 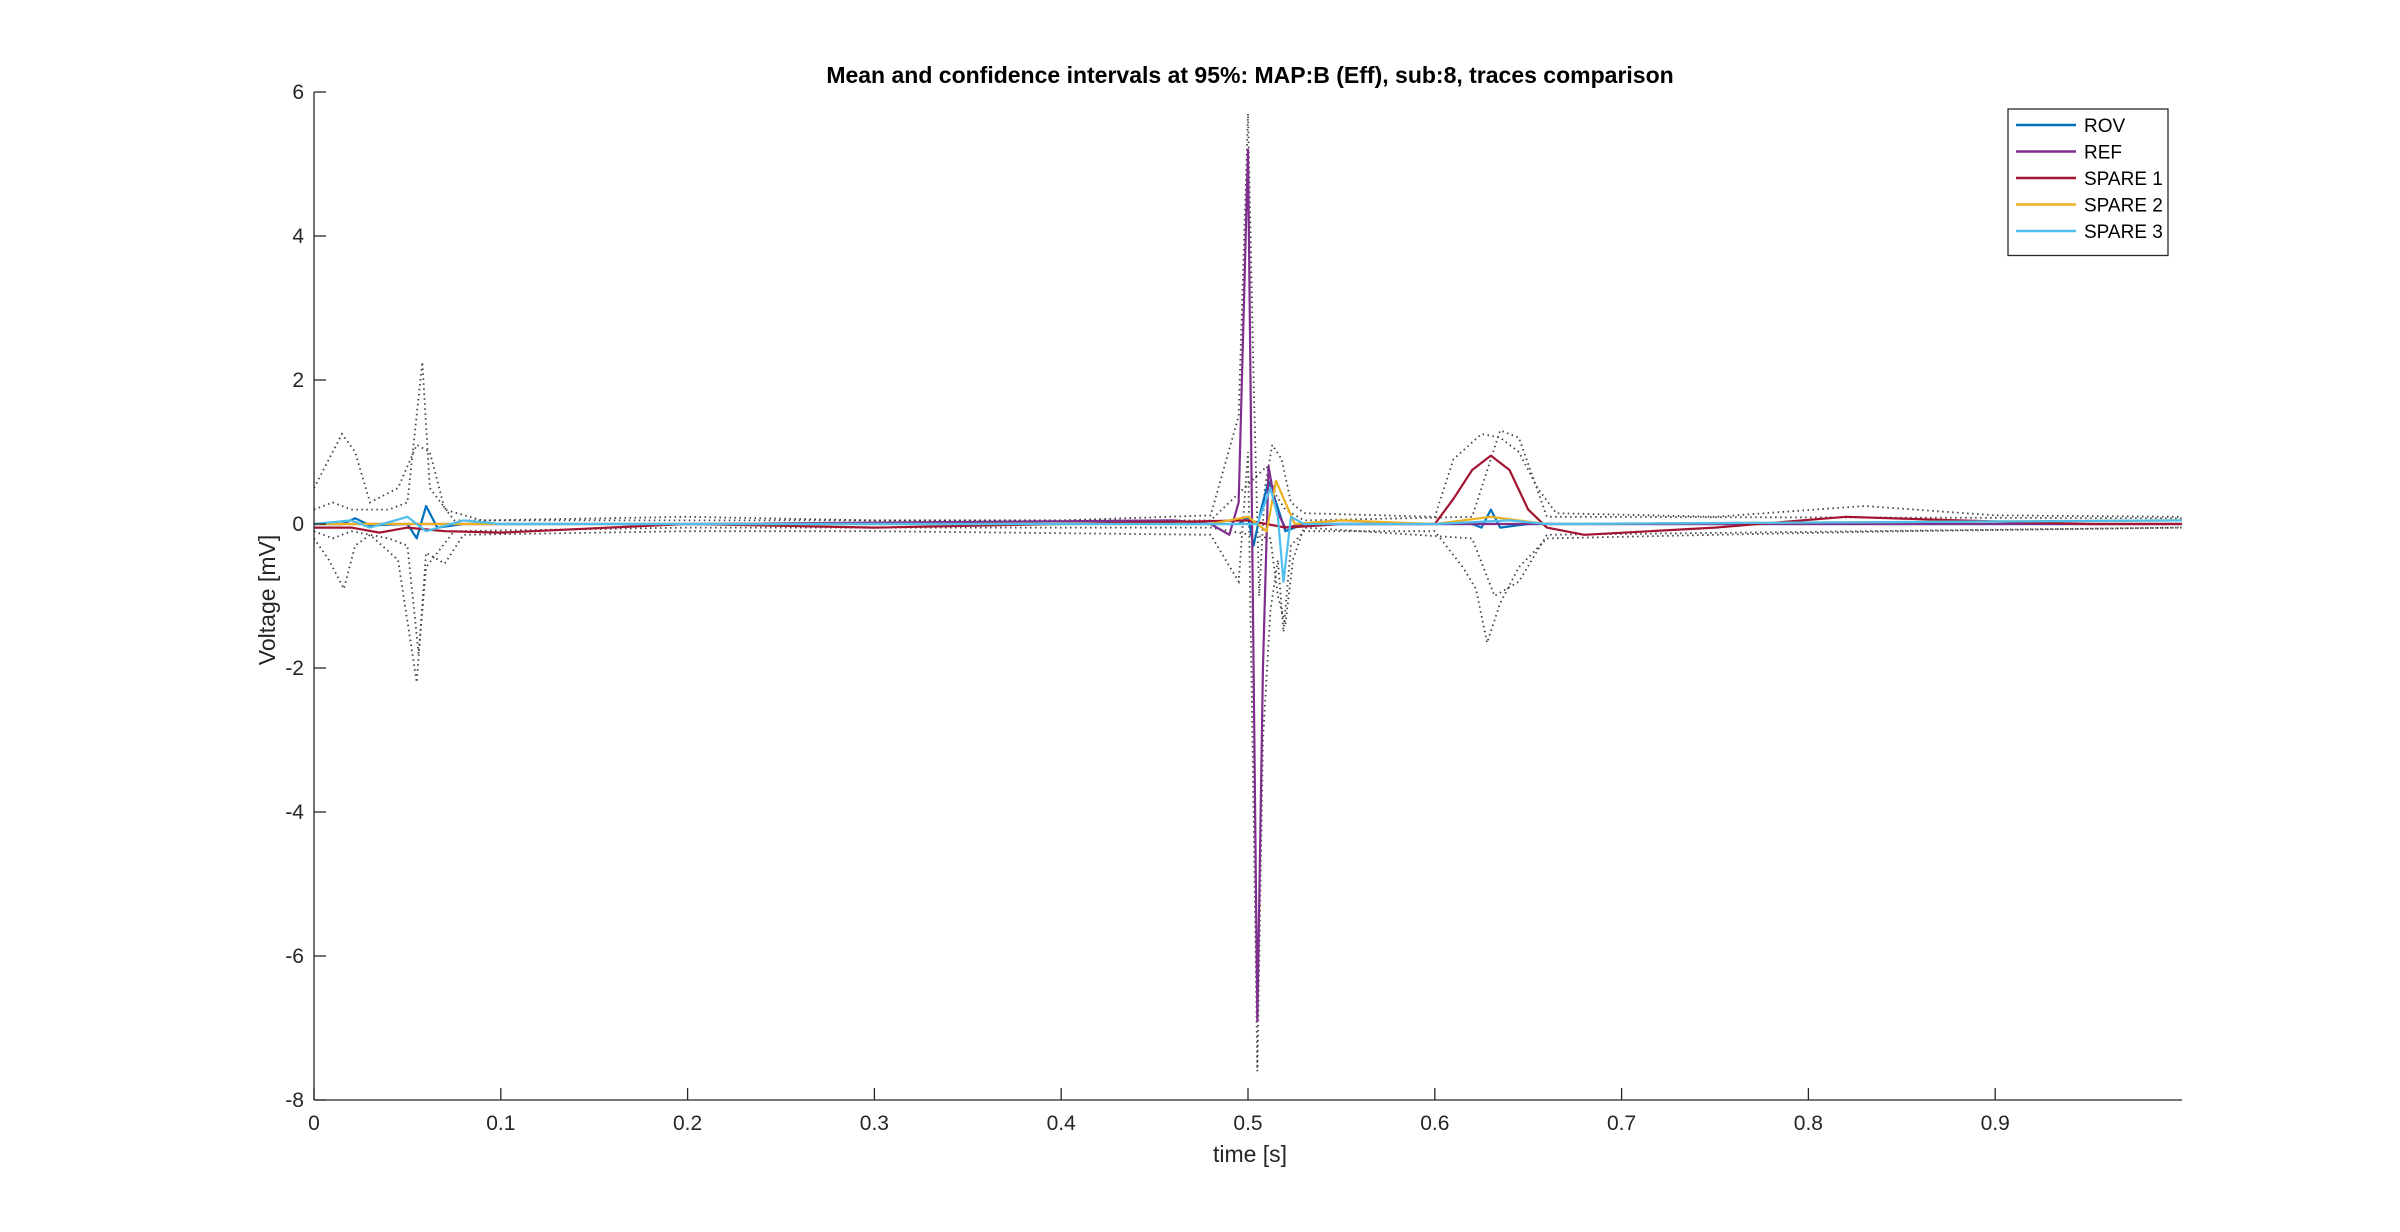 I want to click on y-tick-label: 4, so click(x=298, y=236).